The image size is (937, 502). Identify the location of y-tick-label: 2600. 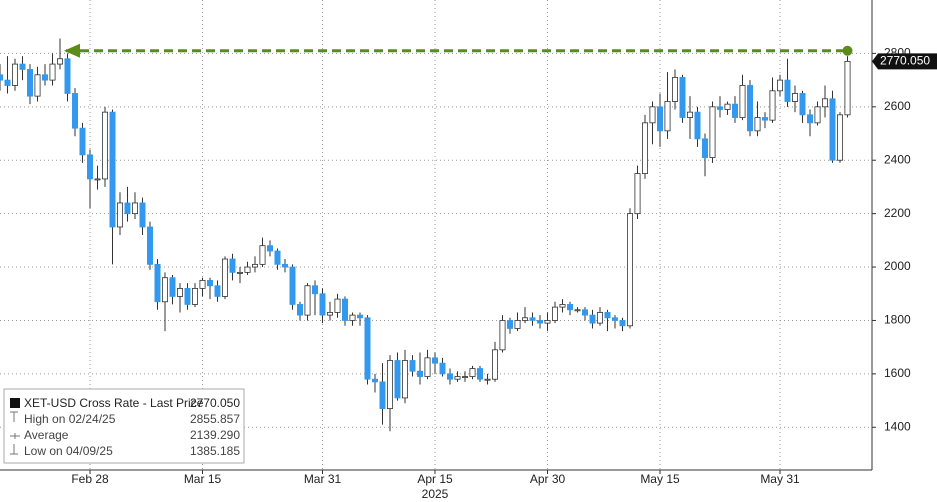
(897, 106).